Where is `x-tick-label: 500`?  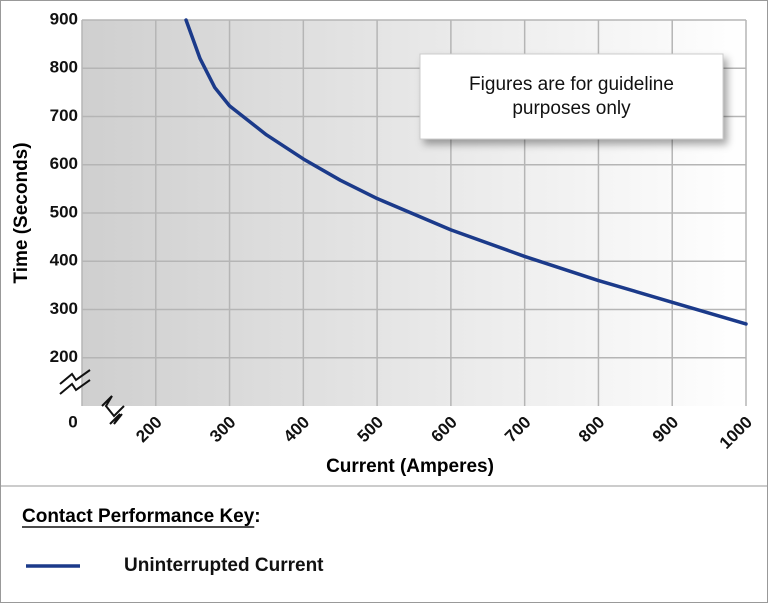 x-tick-label: 500 is located at coordinates (370, 429).